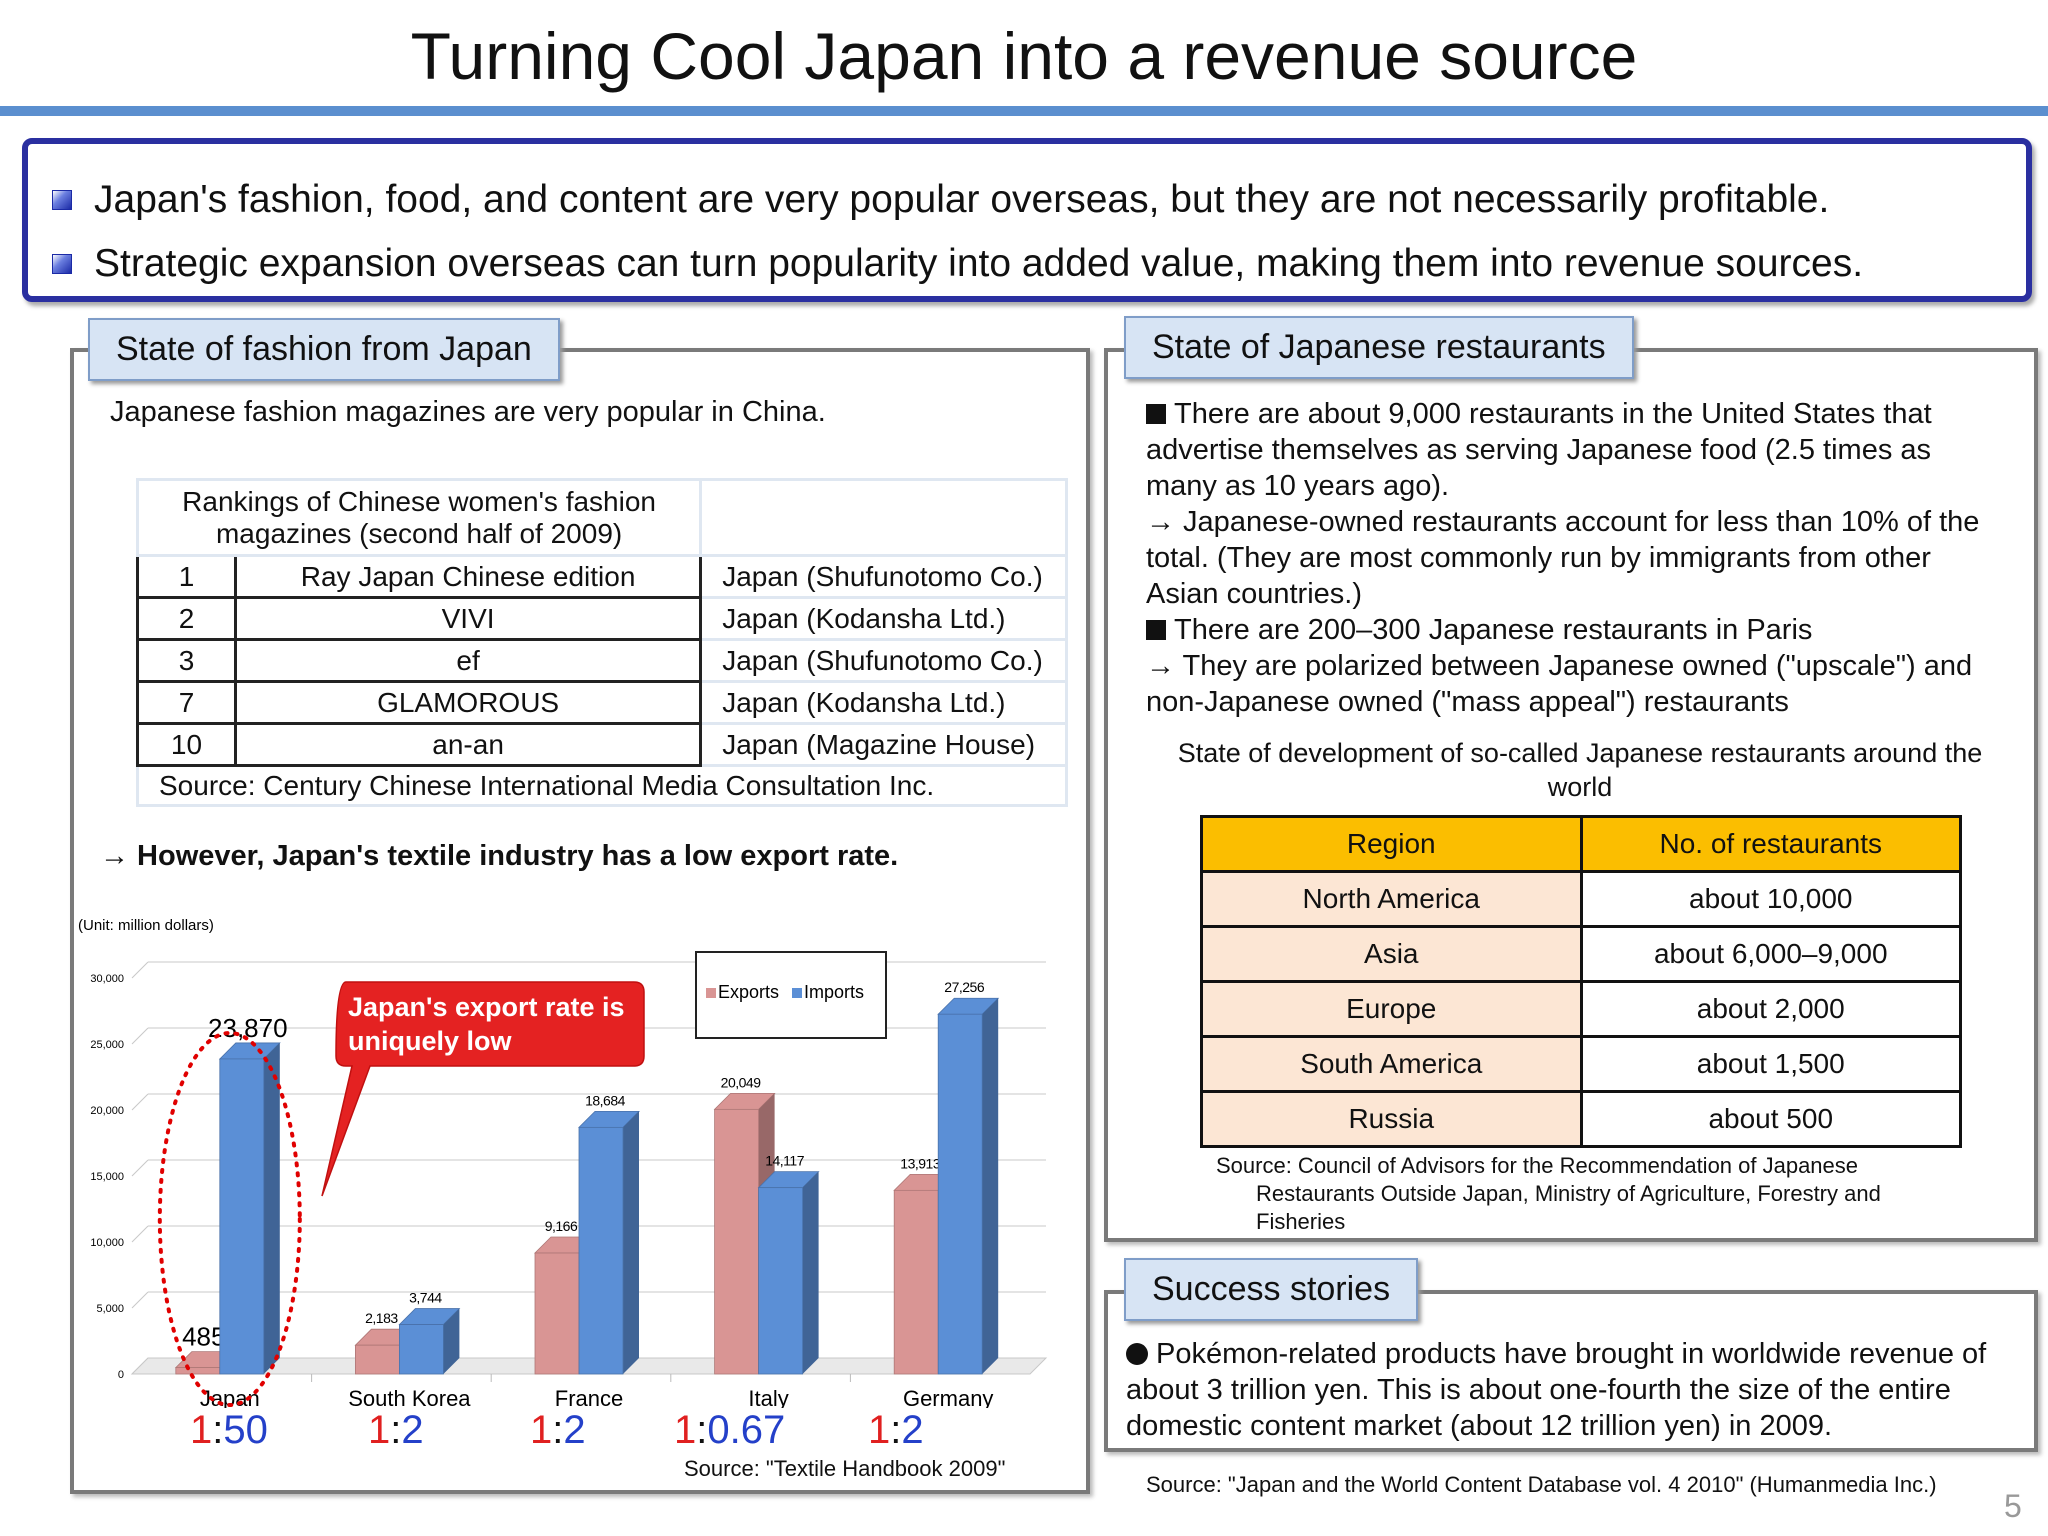 The width and height of the screenshot is (2048, 1536). What do you see at coordinates (791, 995) in the screenshot?
I see `chart-legend` at bounding box center [791, 995].